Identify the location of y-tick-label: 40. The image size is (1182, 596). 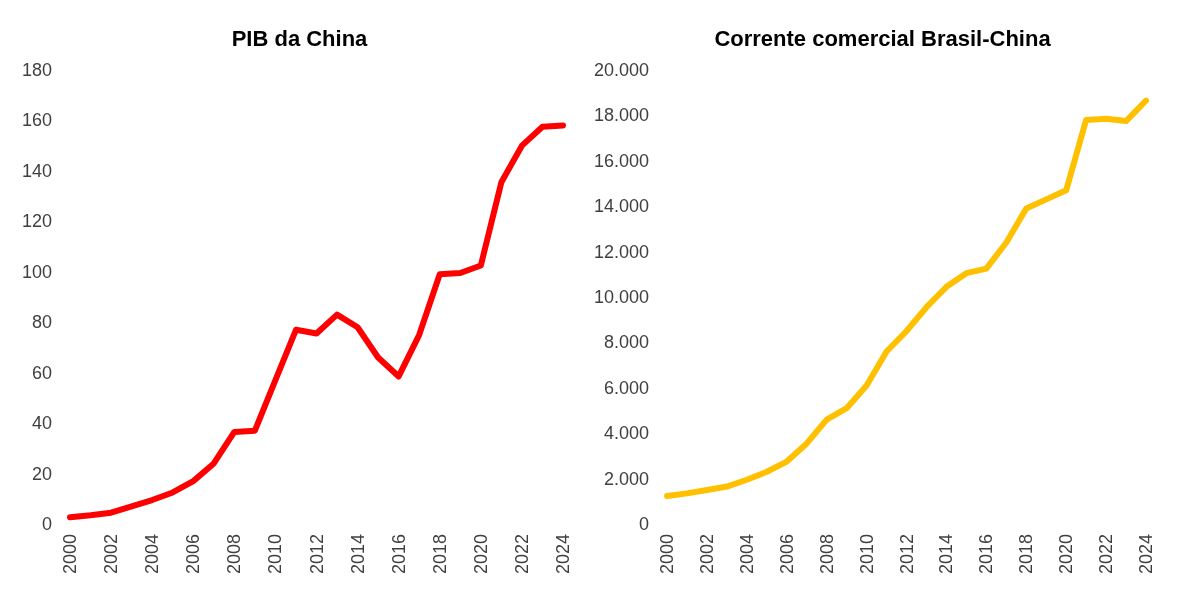
(41, 423).